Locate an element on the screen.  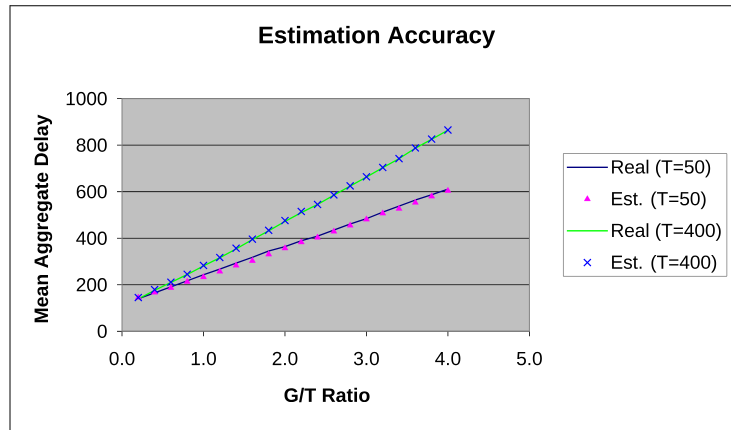
x-tick-label: 5.0 is located at coordinates (529, 359).